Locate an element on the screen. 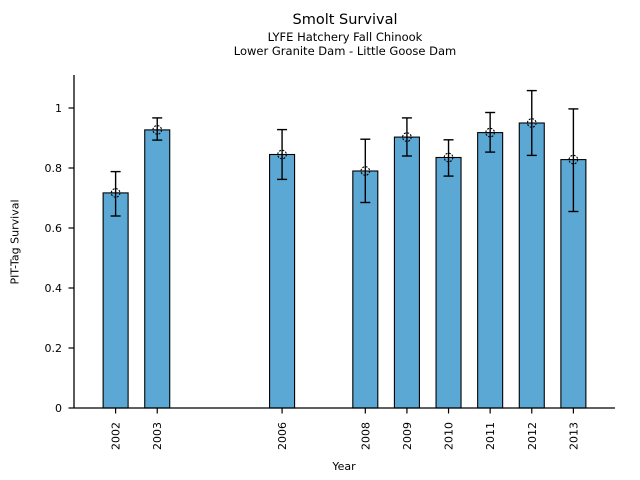  bar-2002 is located at coordinates (115, 300).